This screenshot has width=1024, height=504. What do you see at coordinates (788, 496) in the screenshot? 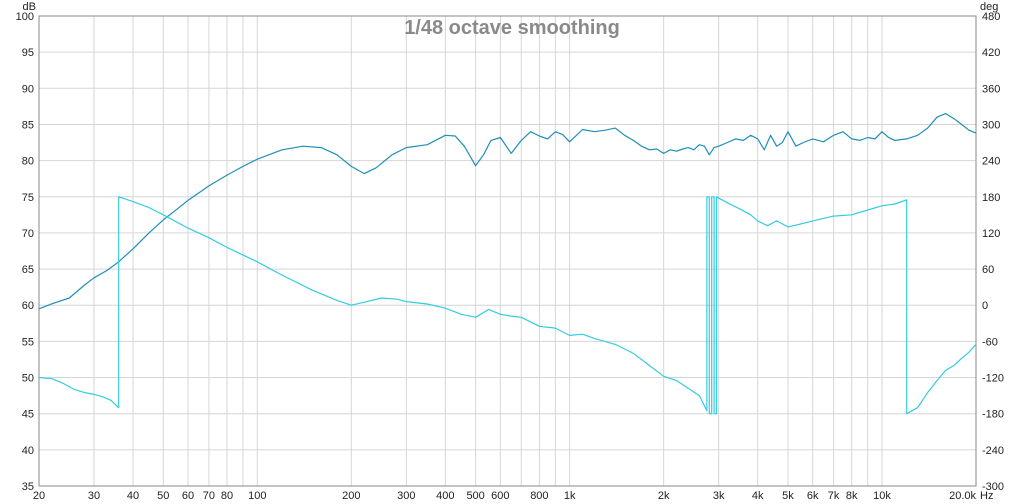
I see `x-tick-label: 5k` at bounding box center [788, 496].